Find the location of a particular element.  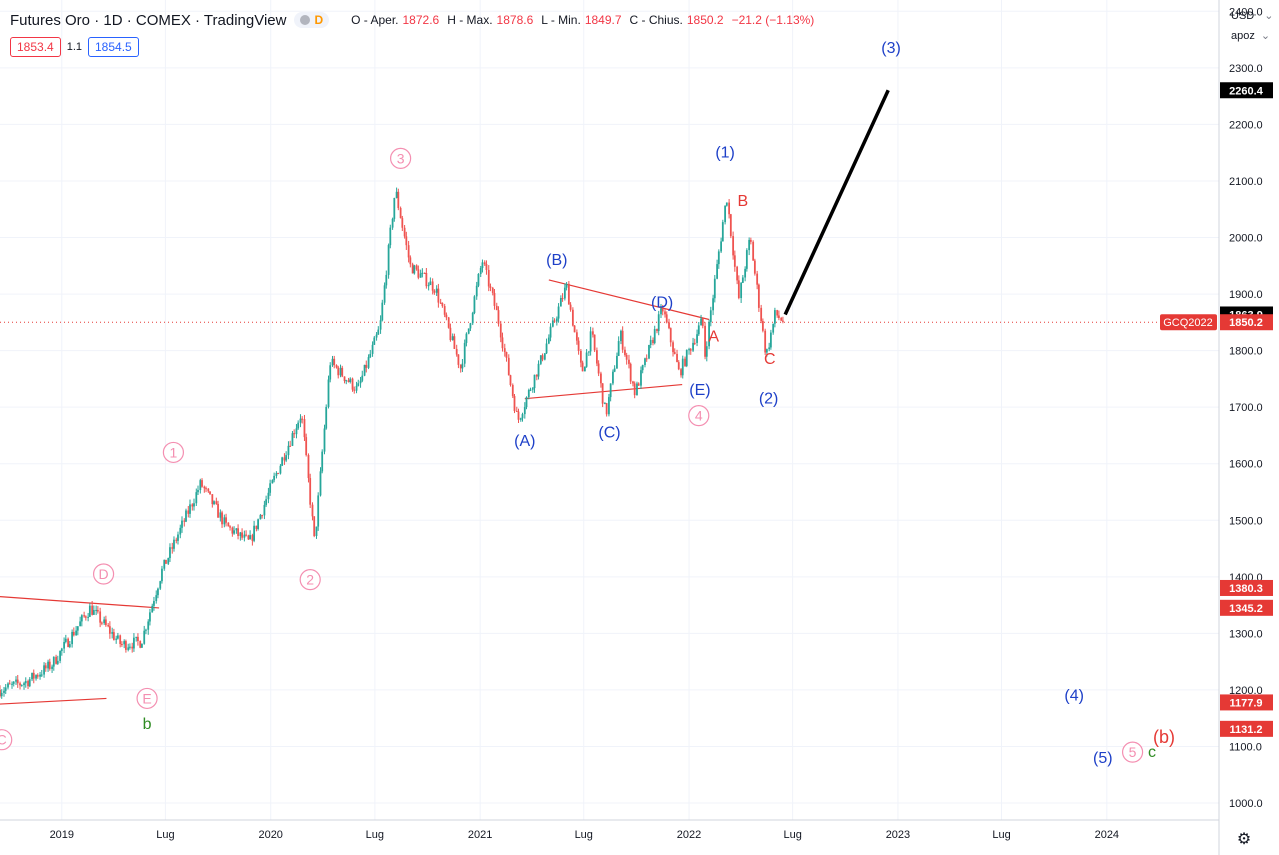

visibility-toggle: D is located at coordinates (312, 20).